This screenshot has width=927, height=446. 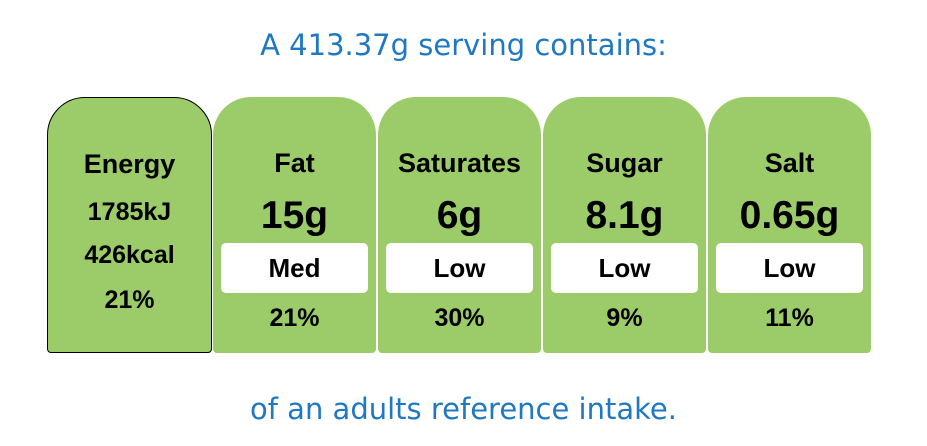 What do you see at coordinates (129, 255) in the screenshot?
I see `energy-kcal: 426kcal` at bounding box center [129, 255].